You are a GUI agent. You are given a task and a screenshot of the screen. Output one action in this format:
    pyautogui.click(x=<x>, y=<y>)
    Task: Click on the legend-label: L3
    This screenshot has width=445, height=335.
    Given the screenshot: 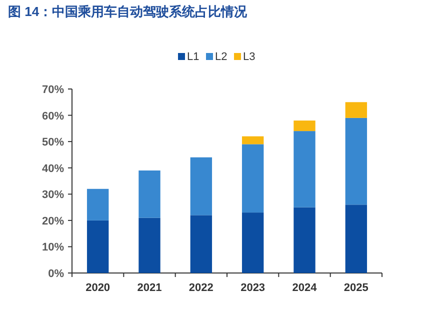 What is the action you would take?
    pyautogui.click(x=249, y=57)
    